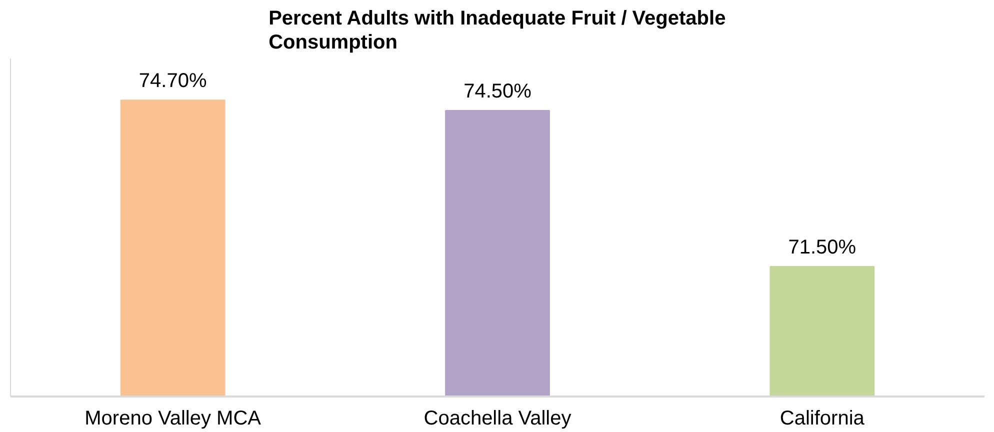 Image resolution: width=994 pixels, height=432 pixels. What do you see at coordinates (497, 30) in the screenshot?
I see `chart-title: Percent Adults with Inadequate Fruit / Vegetable Consumption` at bounding box center [497, 30].